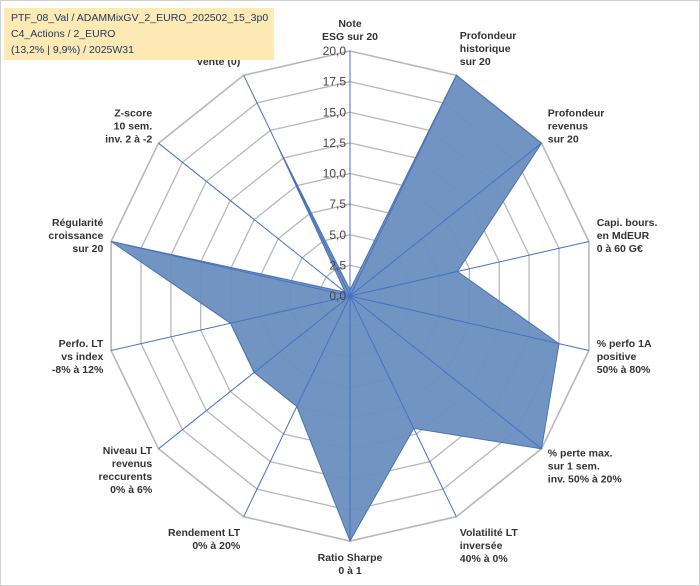  I want to click on axis-label-line: 10 sem., so click(133, 127).